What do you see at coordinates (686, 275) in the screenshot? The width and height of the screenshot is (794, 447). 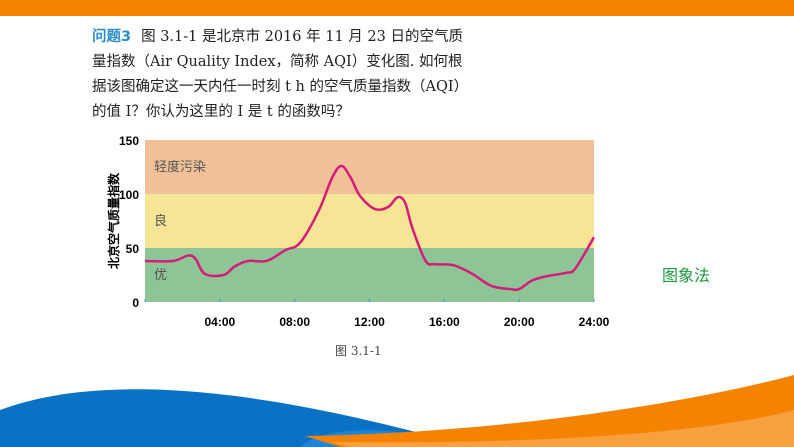 I see `method-label: 图象法` at bounding box center [686, 275].